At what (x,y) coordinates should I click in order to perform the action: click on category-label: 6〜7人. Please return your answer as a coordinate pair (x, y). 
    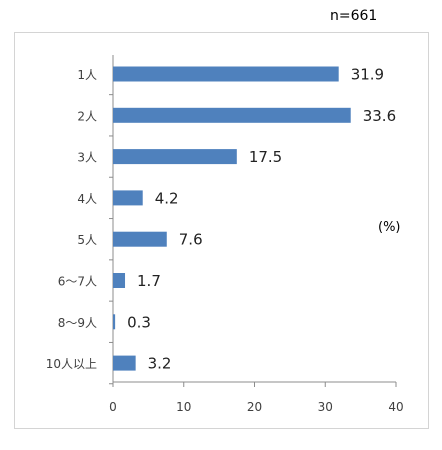
    Looking at the image, I should click on (77, 282).